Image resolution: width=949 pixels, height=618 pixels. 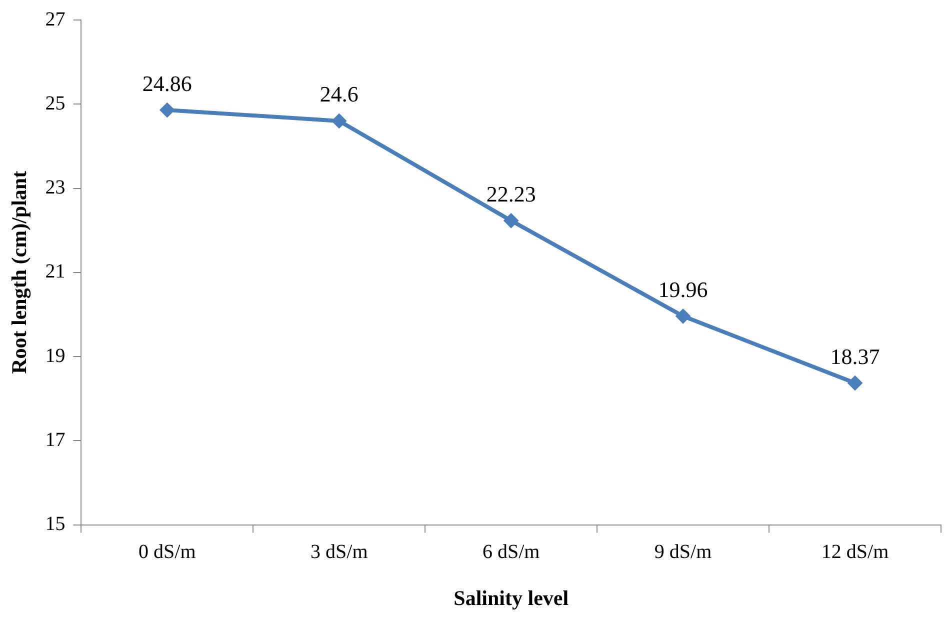 What do you see at coordinates (511, 193) in the screenshot?
I see `data-label: 22.23` at bounding box center [511, 193].